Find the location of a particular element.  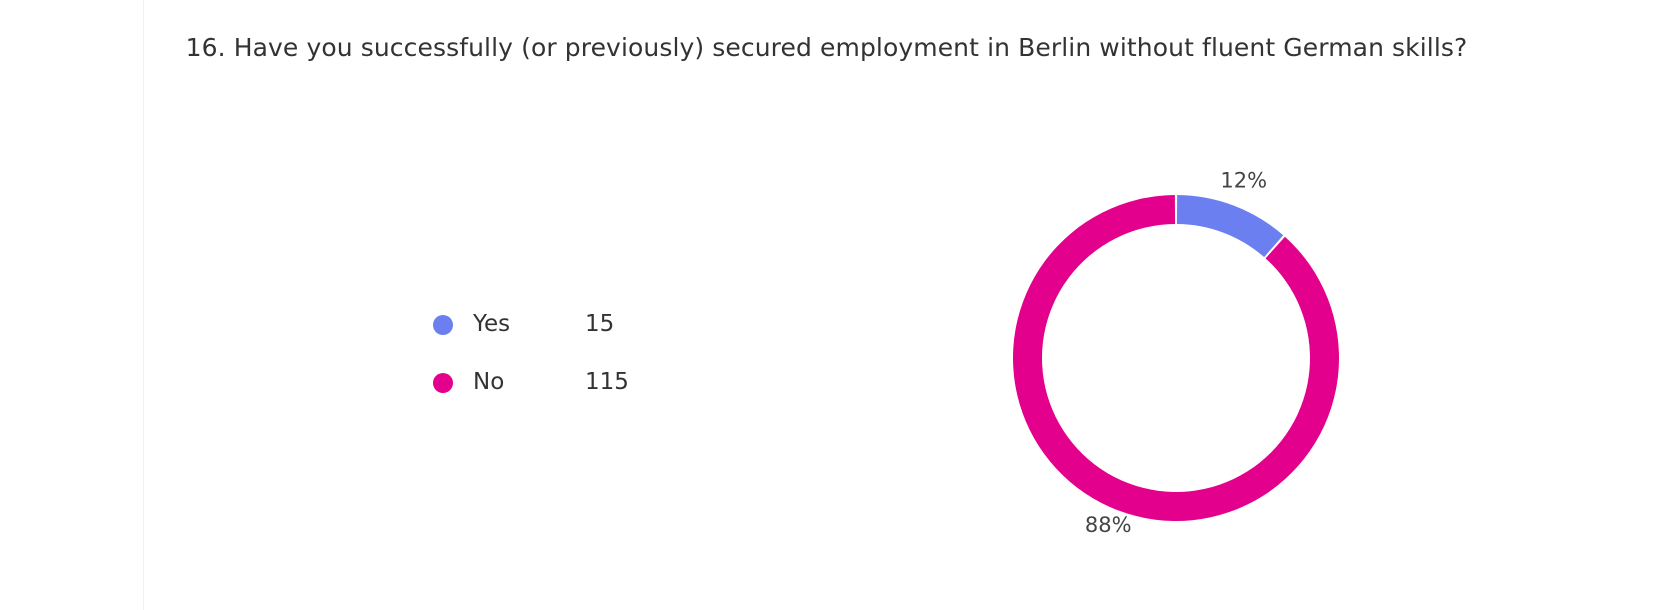

legend-marker-no is located at coordinates (443, 383).